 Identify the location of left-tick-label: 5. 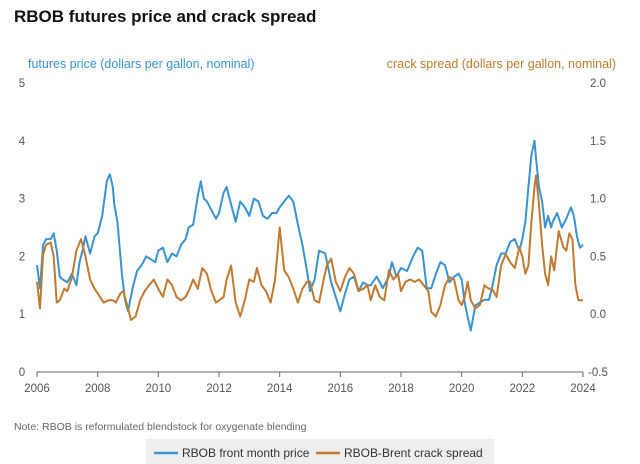
(22, 84).